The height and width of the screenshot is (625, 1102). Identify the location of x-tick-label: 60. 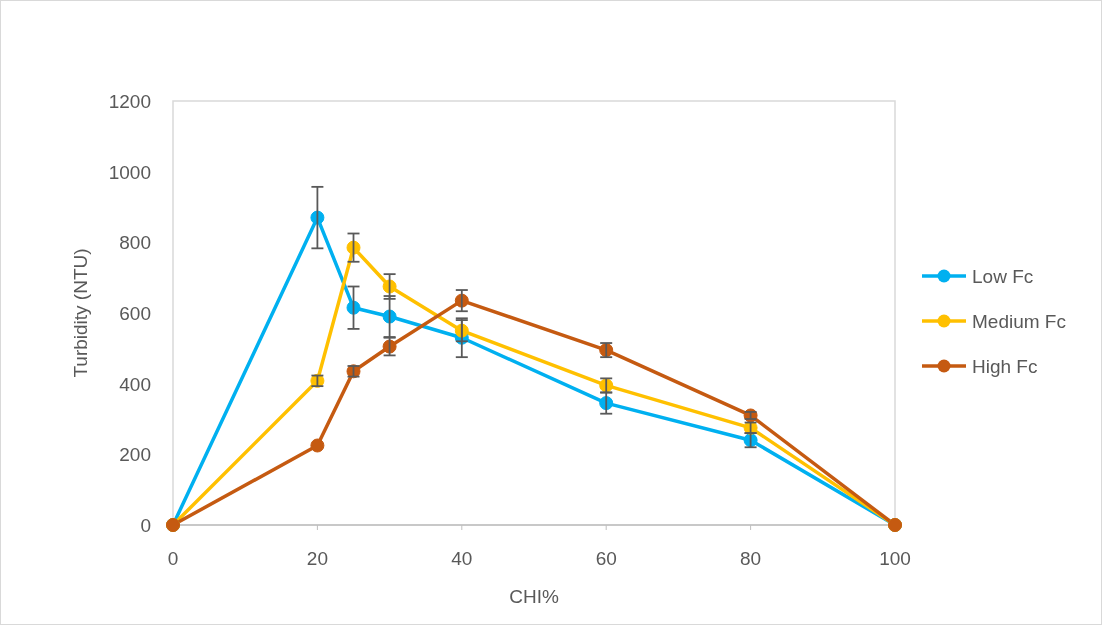
(606, 558).